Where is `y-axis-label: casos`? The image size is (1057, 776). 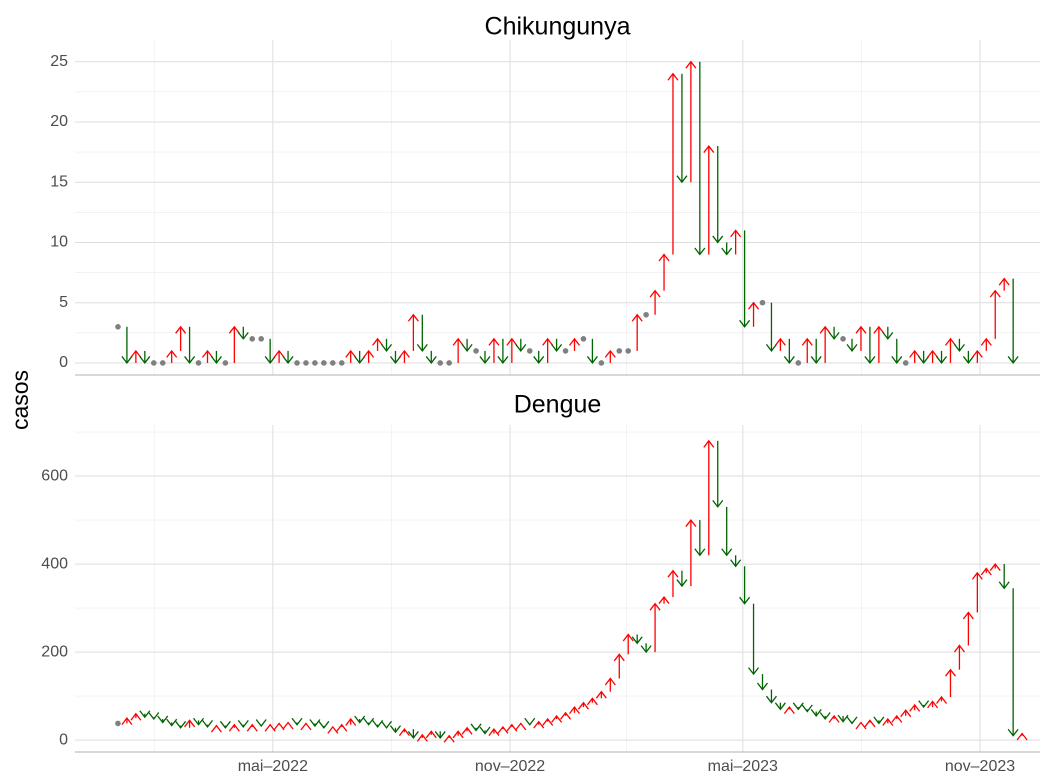
y-axis-label: casos is located at coordinates (20, 400).